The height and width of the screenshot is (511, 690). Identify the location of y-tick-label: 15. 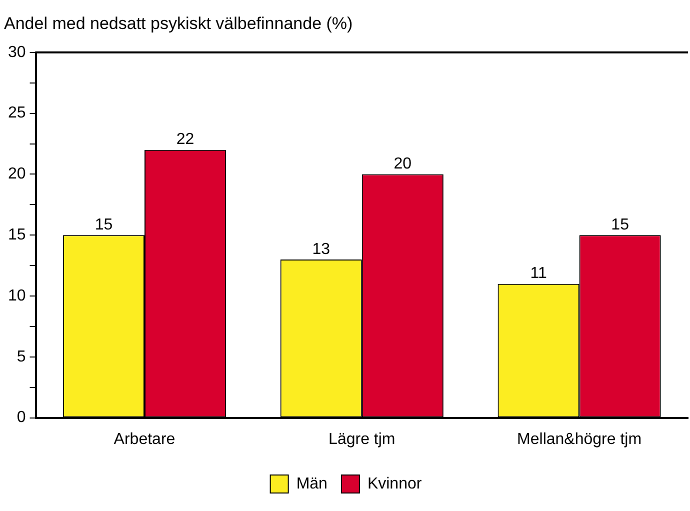
(17, 235).